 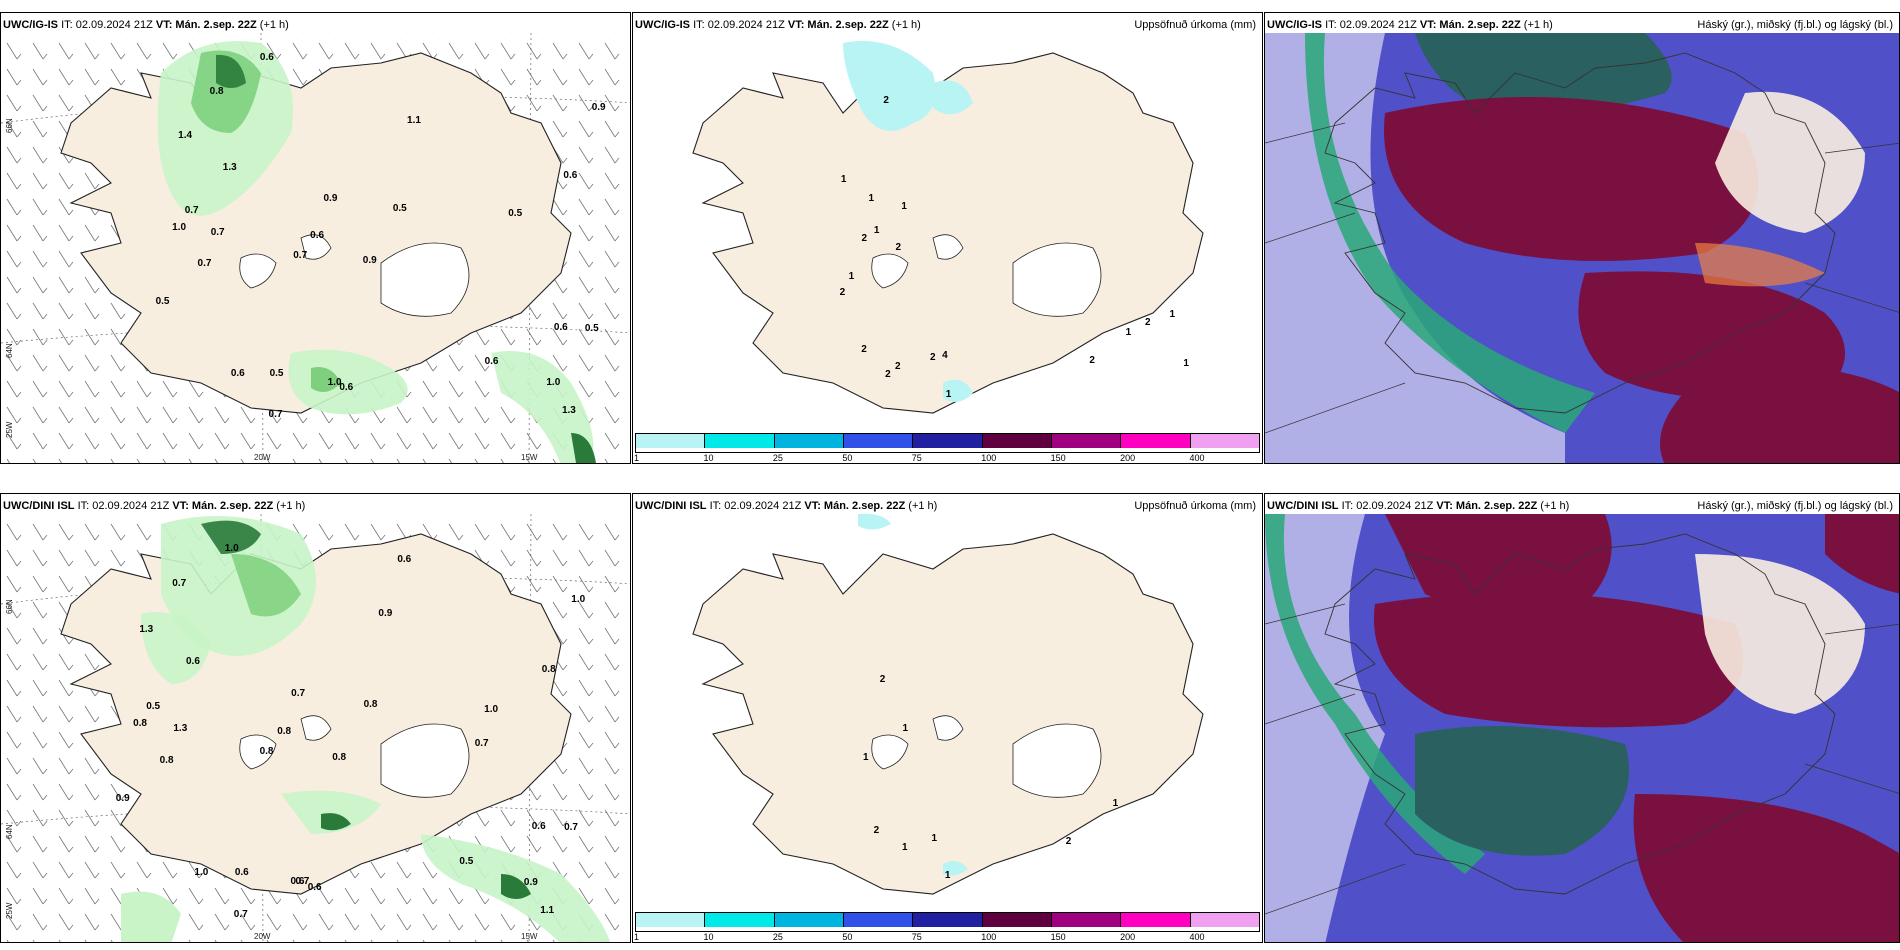 What do you see at coordinates (777, 937) in the screenshot?
I see `colorbar-tick-label: 25` at bounding box center [777, 937].